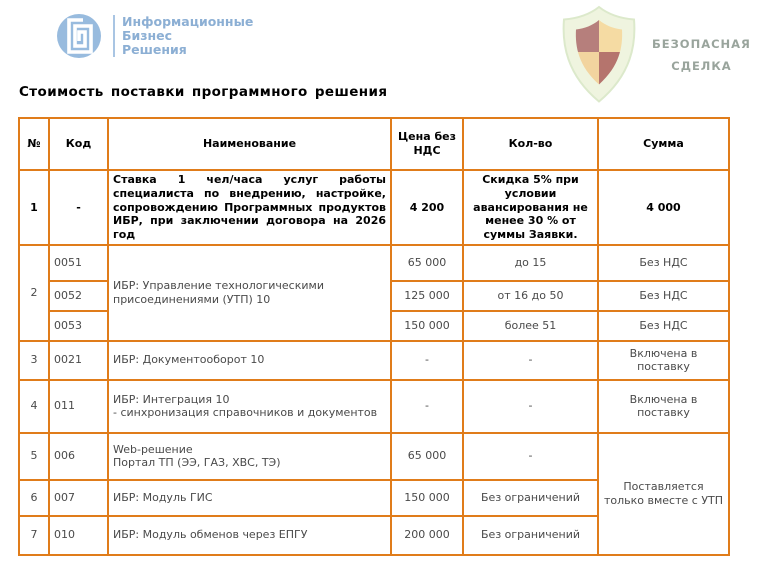 The height and width of the screenshot is (562, 762). What do you see at coordinates (78, 144) in the screenshot?
I see `header-code: Код` at bounding box center [78, 144].